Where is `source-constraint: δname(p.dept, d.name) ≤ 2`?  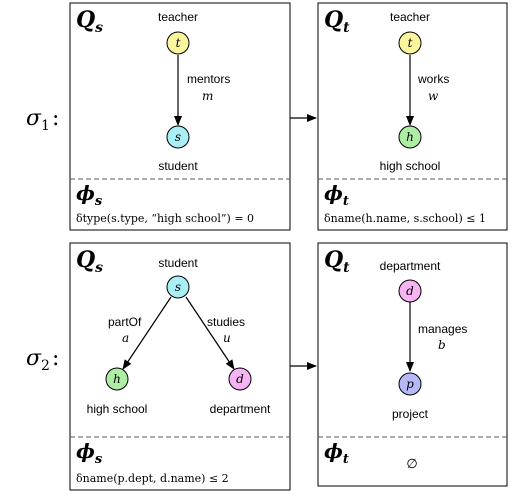 source-constraint: δname(p.dept, d.name) ≤ 2 is located at coordinates (152, 478).